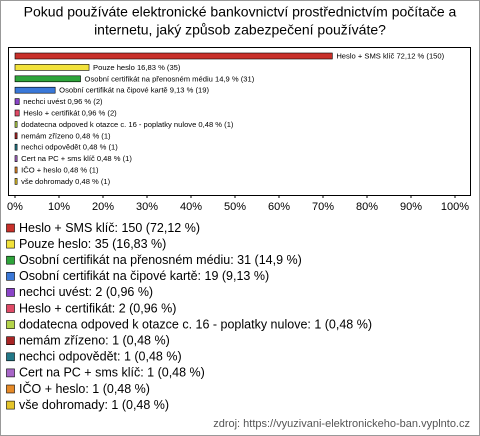 The image size is (480, 436). I want to click on x-tick-label: 50%, so click(235, 207).